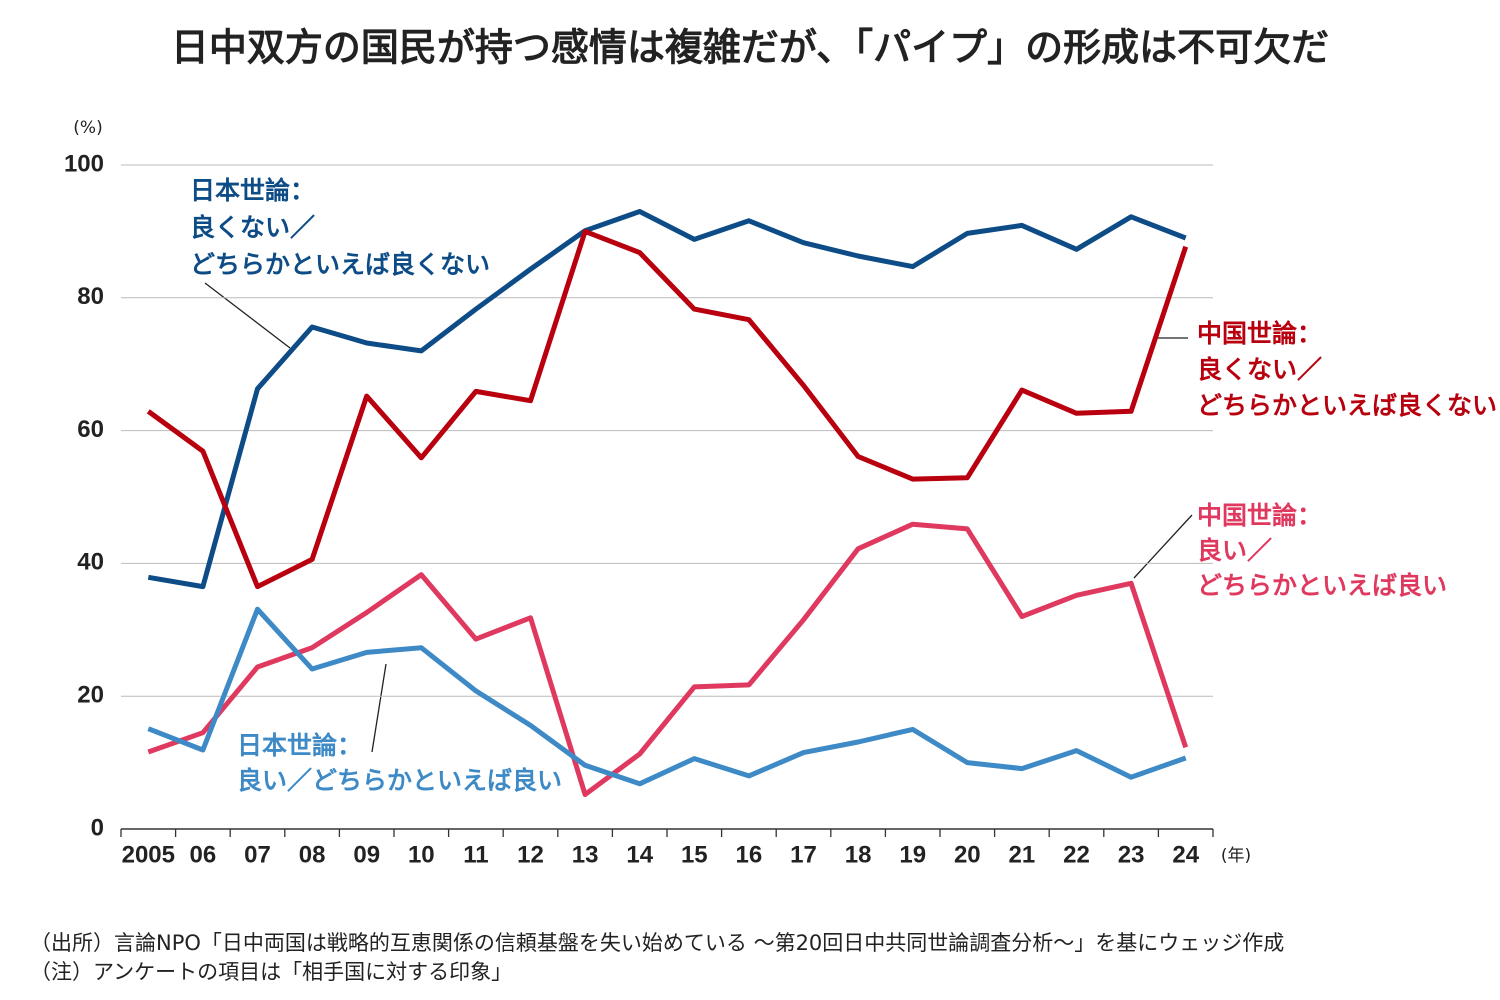 This screenshot has height=1000, width=1500. What do you see at coordinates (97, 827) in the screenshot?
I see `y-tick-label: 0` at bounding box center [97, 827].